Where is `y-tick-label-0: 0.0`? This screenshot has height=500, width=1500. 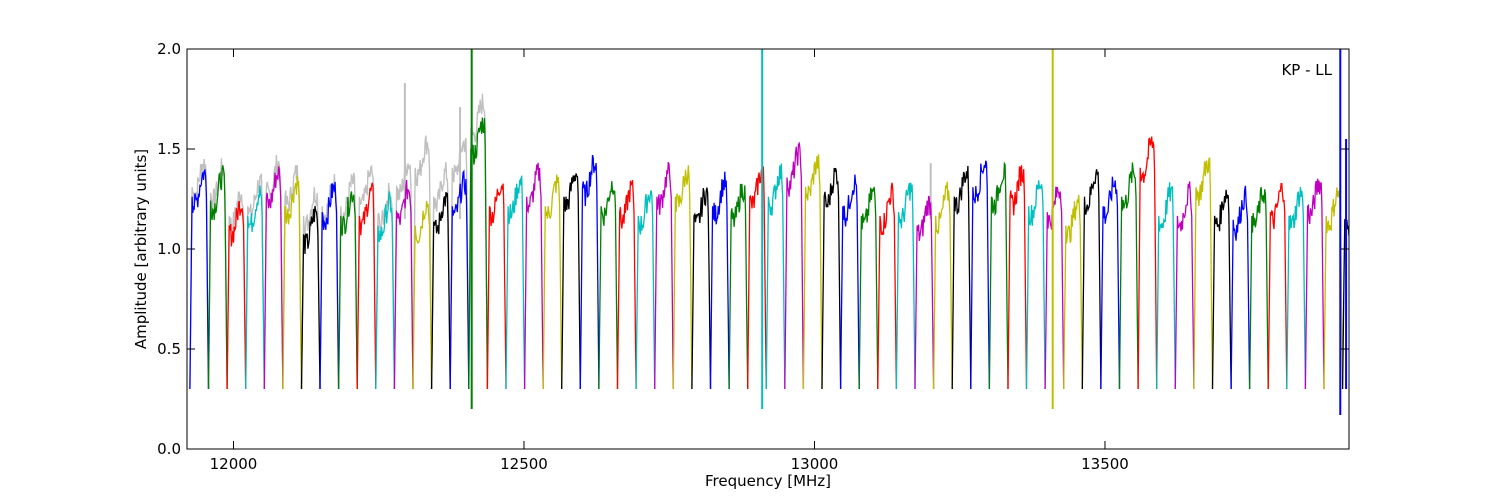
y-tick-label-0: 0.0 is located at coordinates (169, 449).